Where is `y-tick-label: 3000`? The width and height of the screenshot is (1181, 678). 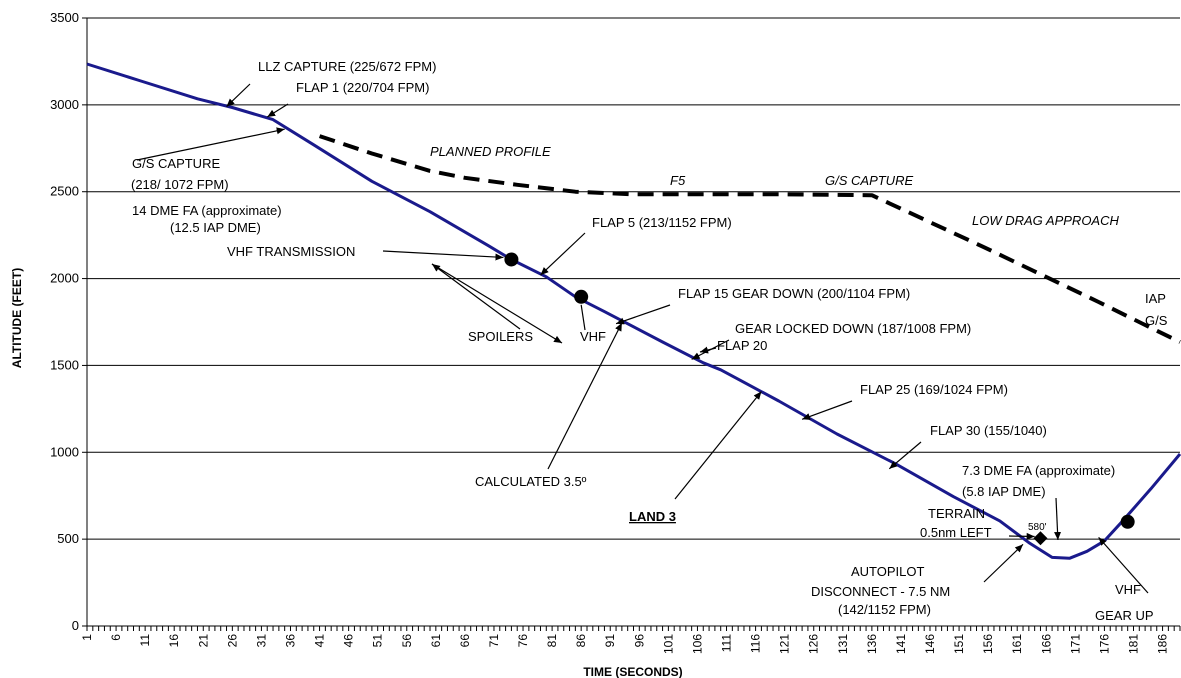 y-tick-label: 3000 is located at coordinates (64, 104).